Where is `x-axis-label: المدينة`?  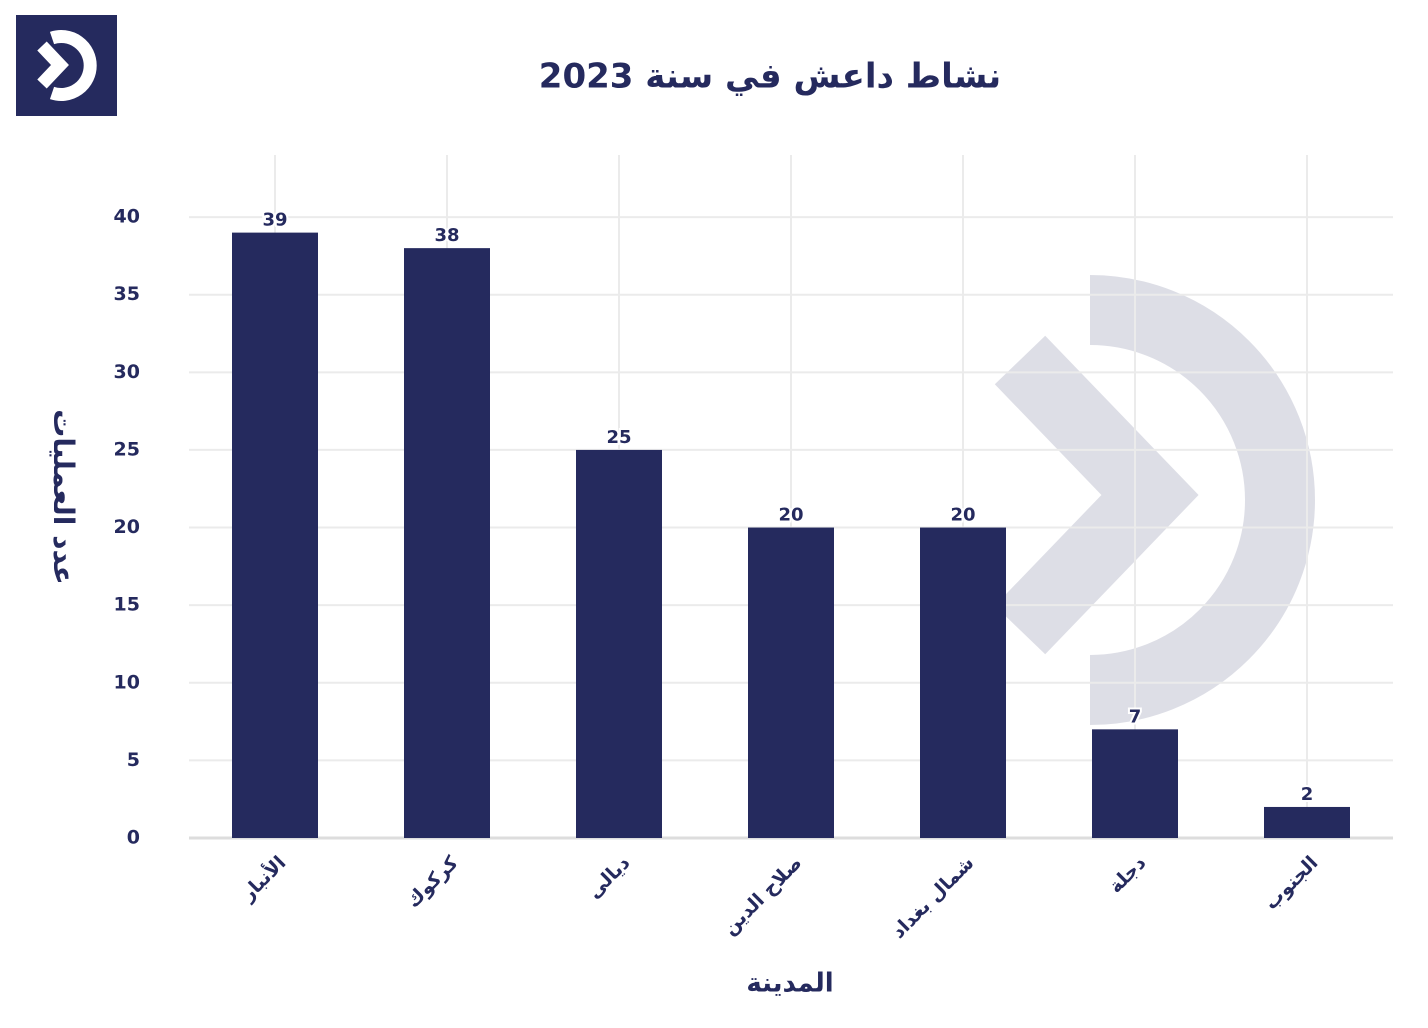
x-axis-label: المدينة is located at coordinates (789, 984).